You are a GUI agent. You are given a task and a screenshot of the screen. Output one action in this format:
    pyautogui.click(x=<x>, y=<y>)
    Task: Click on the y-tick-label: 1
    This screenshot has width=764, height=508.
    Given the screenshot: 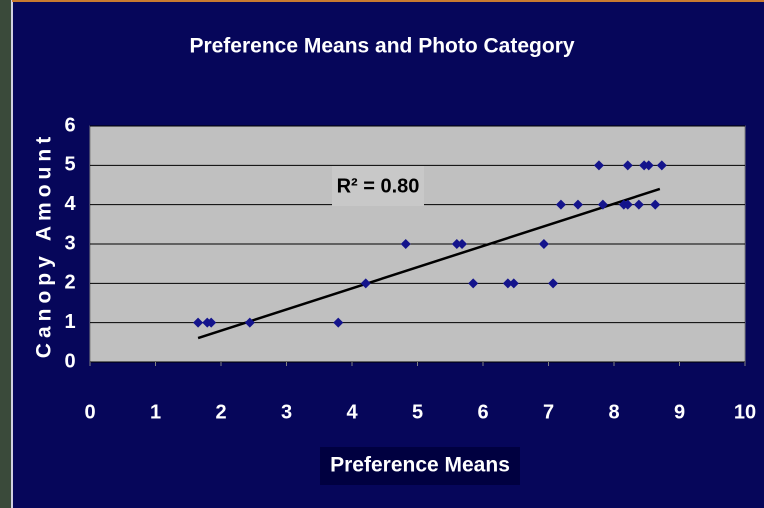 What is the action you would take?
    pyautogui.click(x=69, y=322)
    